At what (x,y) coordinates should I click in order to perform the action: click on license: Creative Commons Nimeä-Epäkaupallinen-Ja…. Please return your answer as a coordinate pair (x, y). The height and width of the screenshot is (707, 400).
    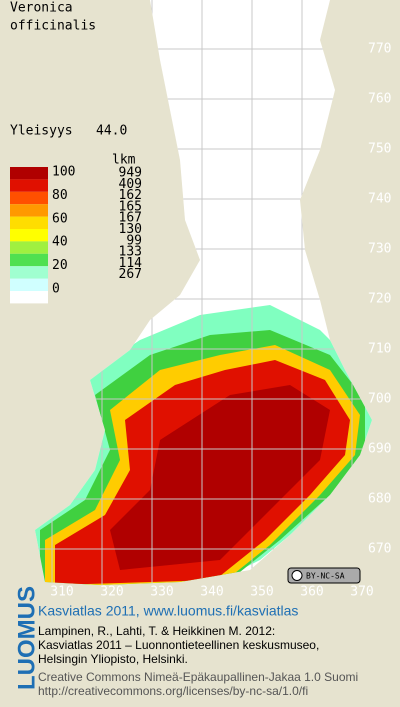
    Looking at the image, I should click on (198, 677).